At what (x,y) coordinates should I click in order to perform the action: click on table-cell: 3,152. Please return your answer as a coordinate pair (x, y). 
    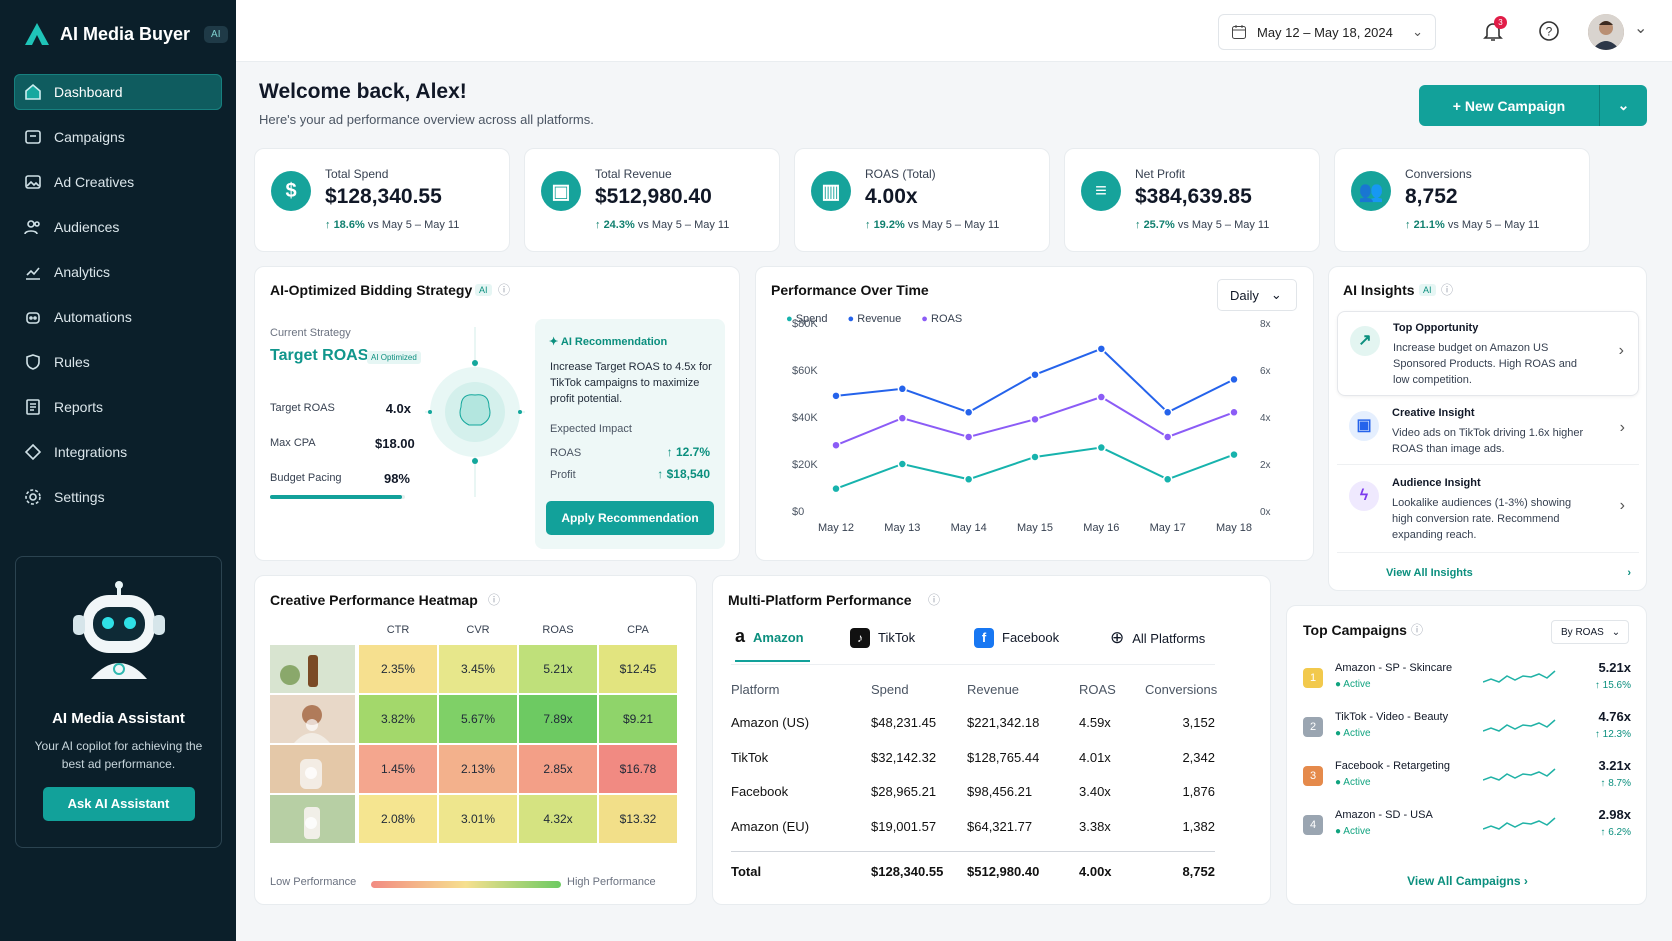
    Looking at the image, I should click on (1198, 722).